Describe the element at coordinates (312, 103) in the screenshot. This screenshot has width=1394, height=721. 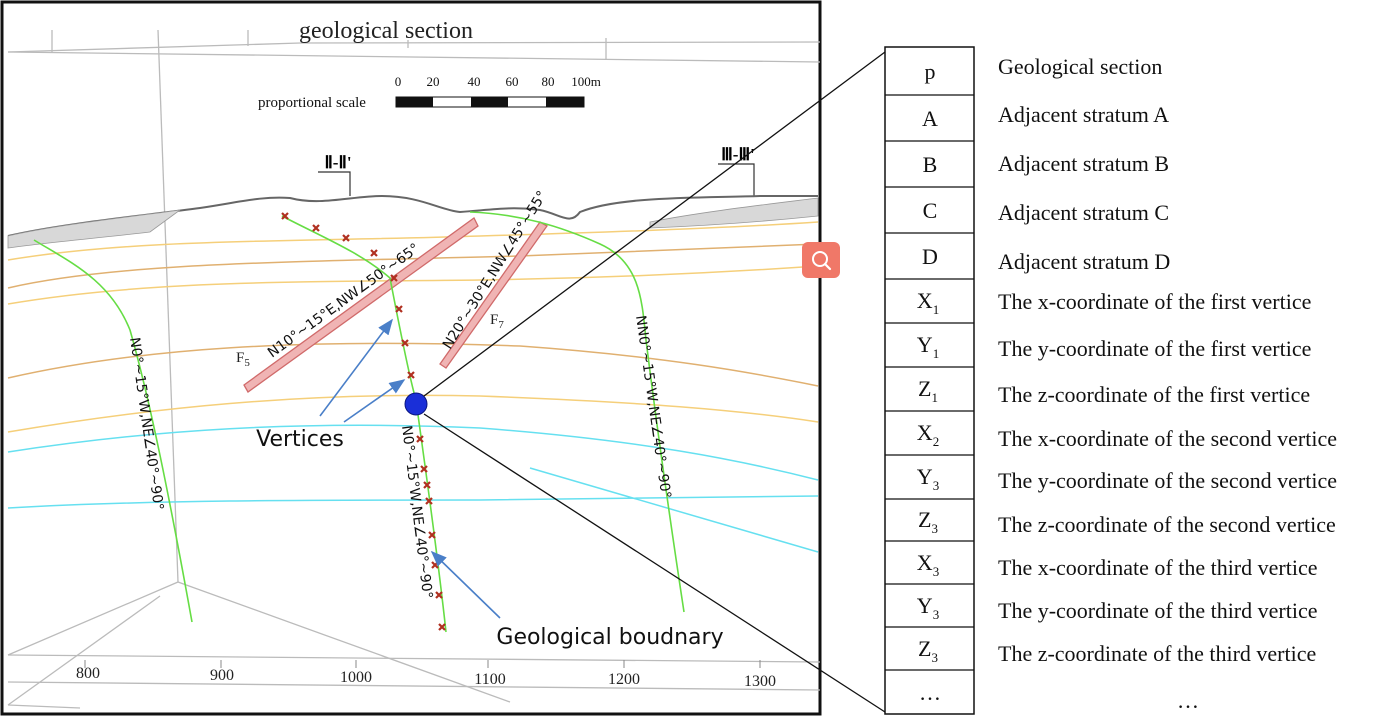
I see `scale-label: proportional scale` at that location.